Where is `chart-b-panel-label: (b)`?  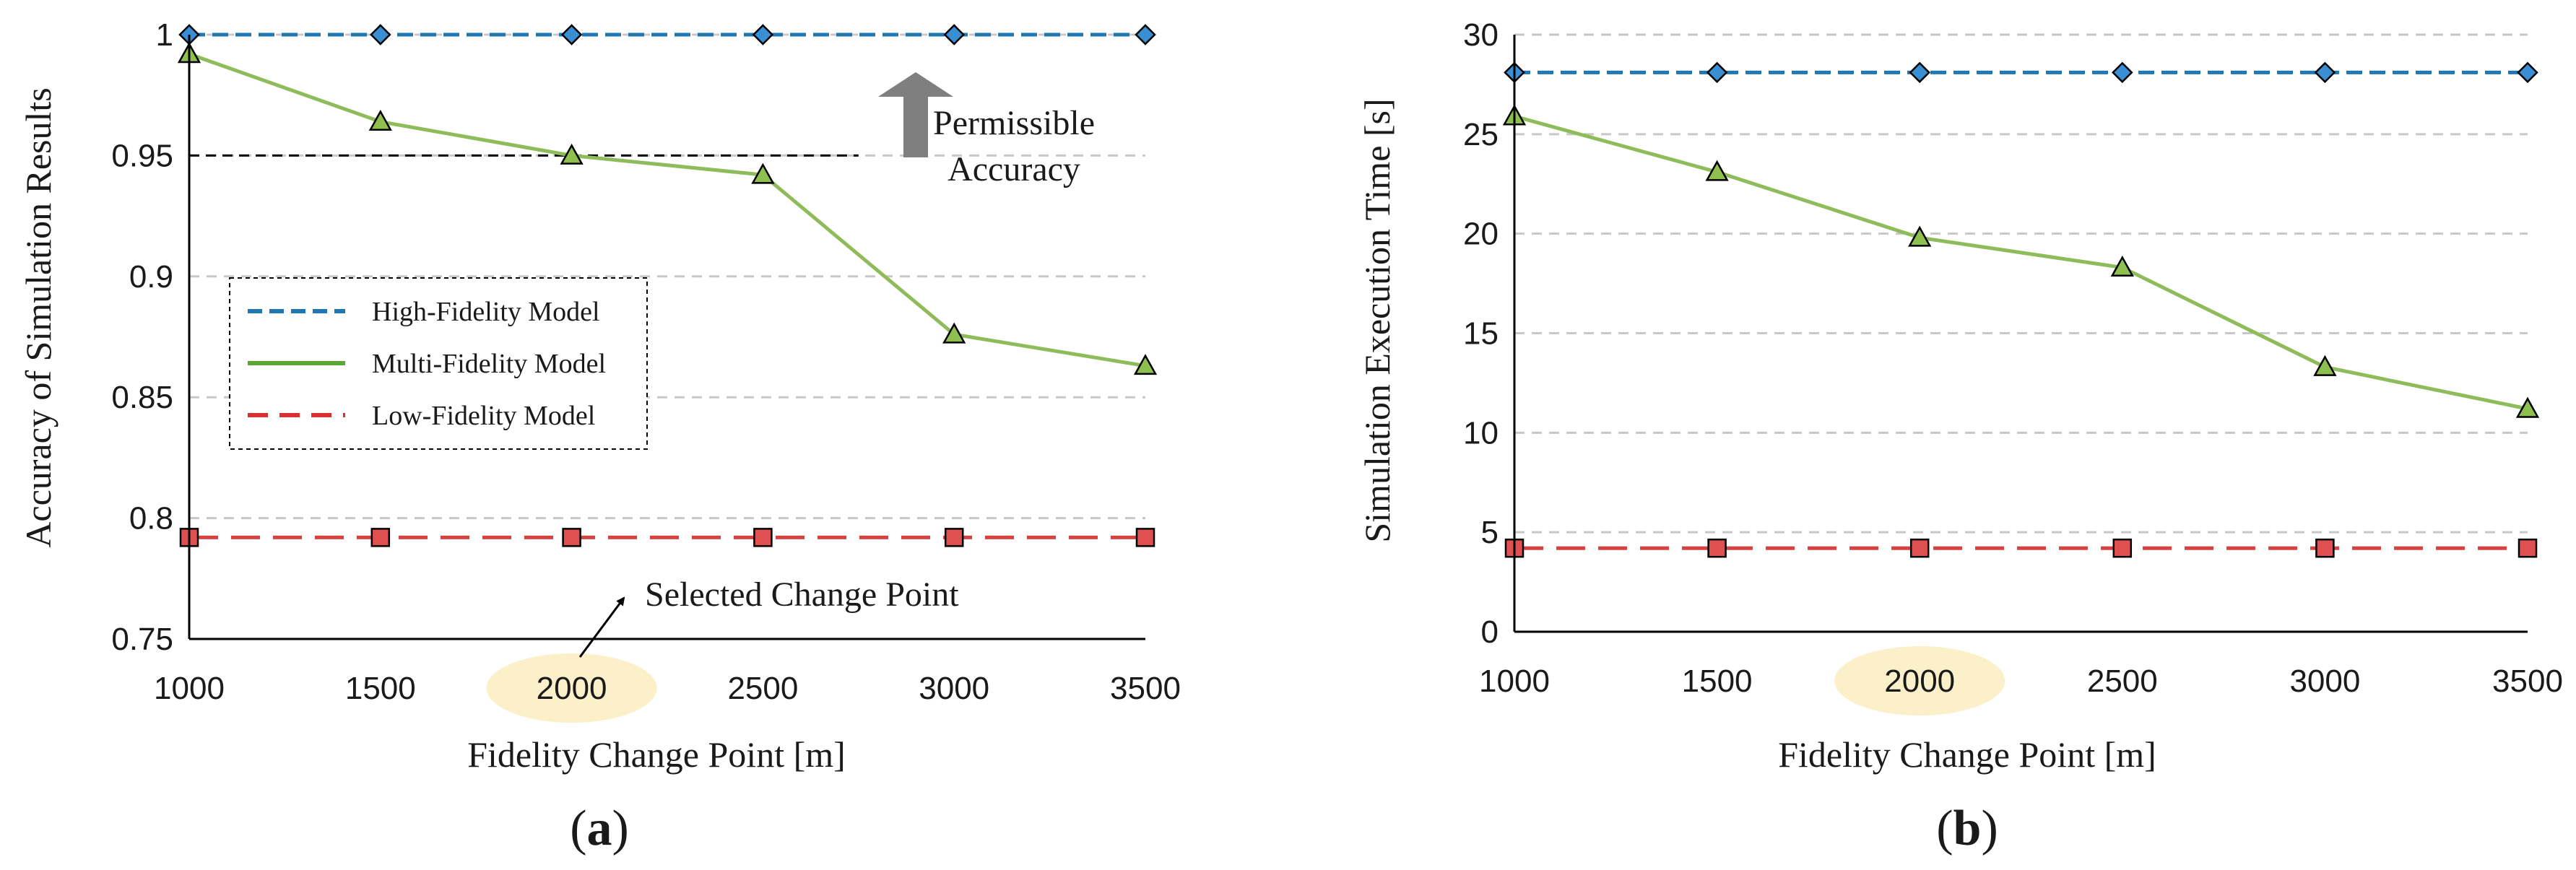 chart-b-panel-label: (b) is located at coordinates (1967, 828).